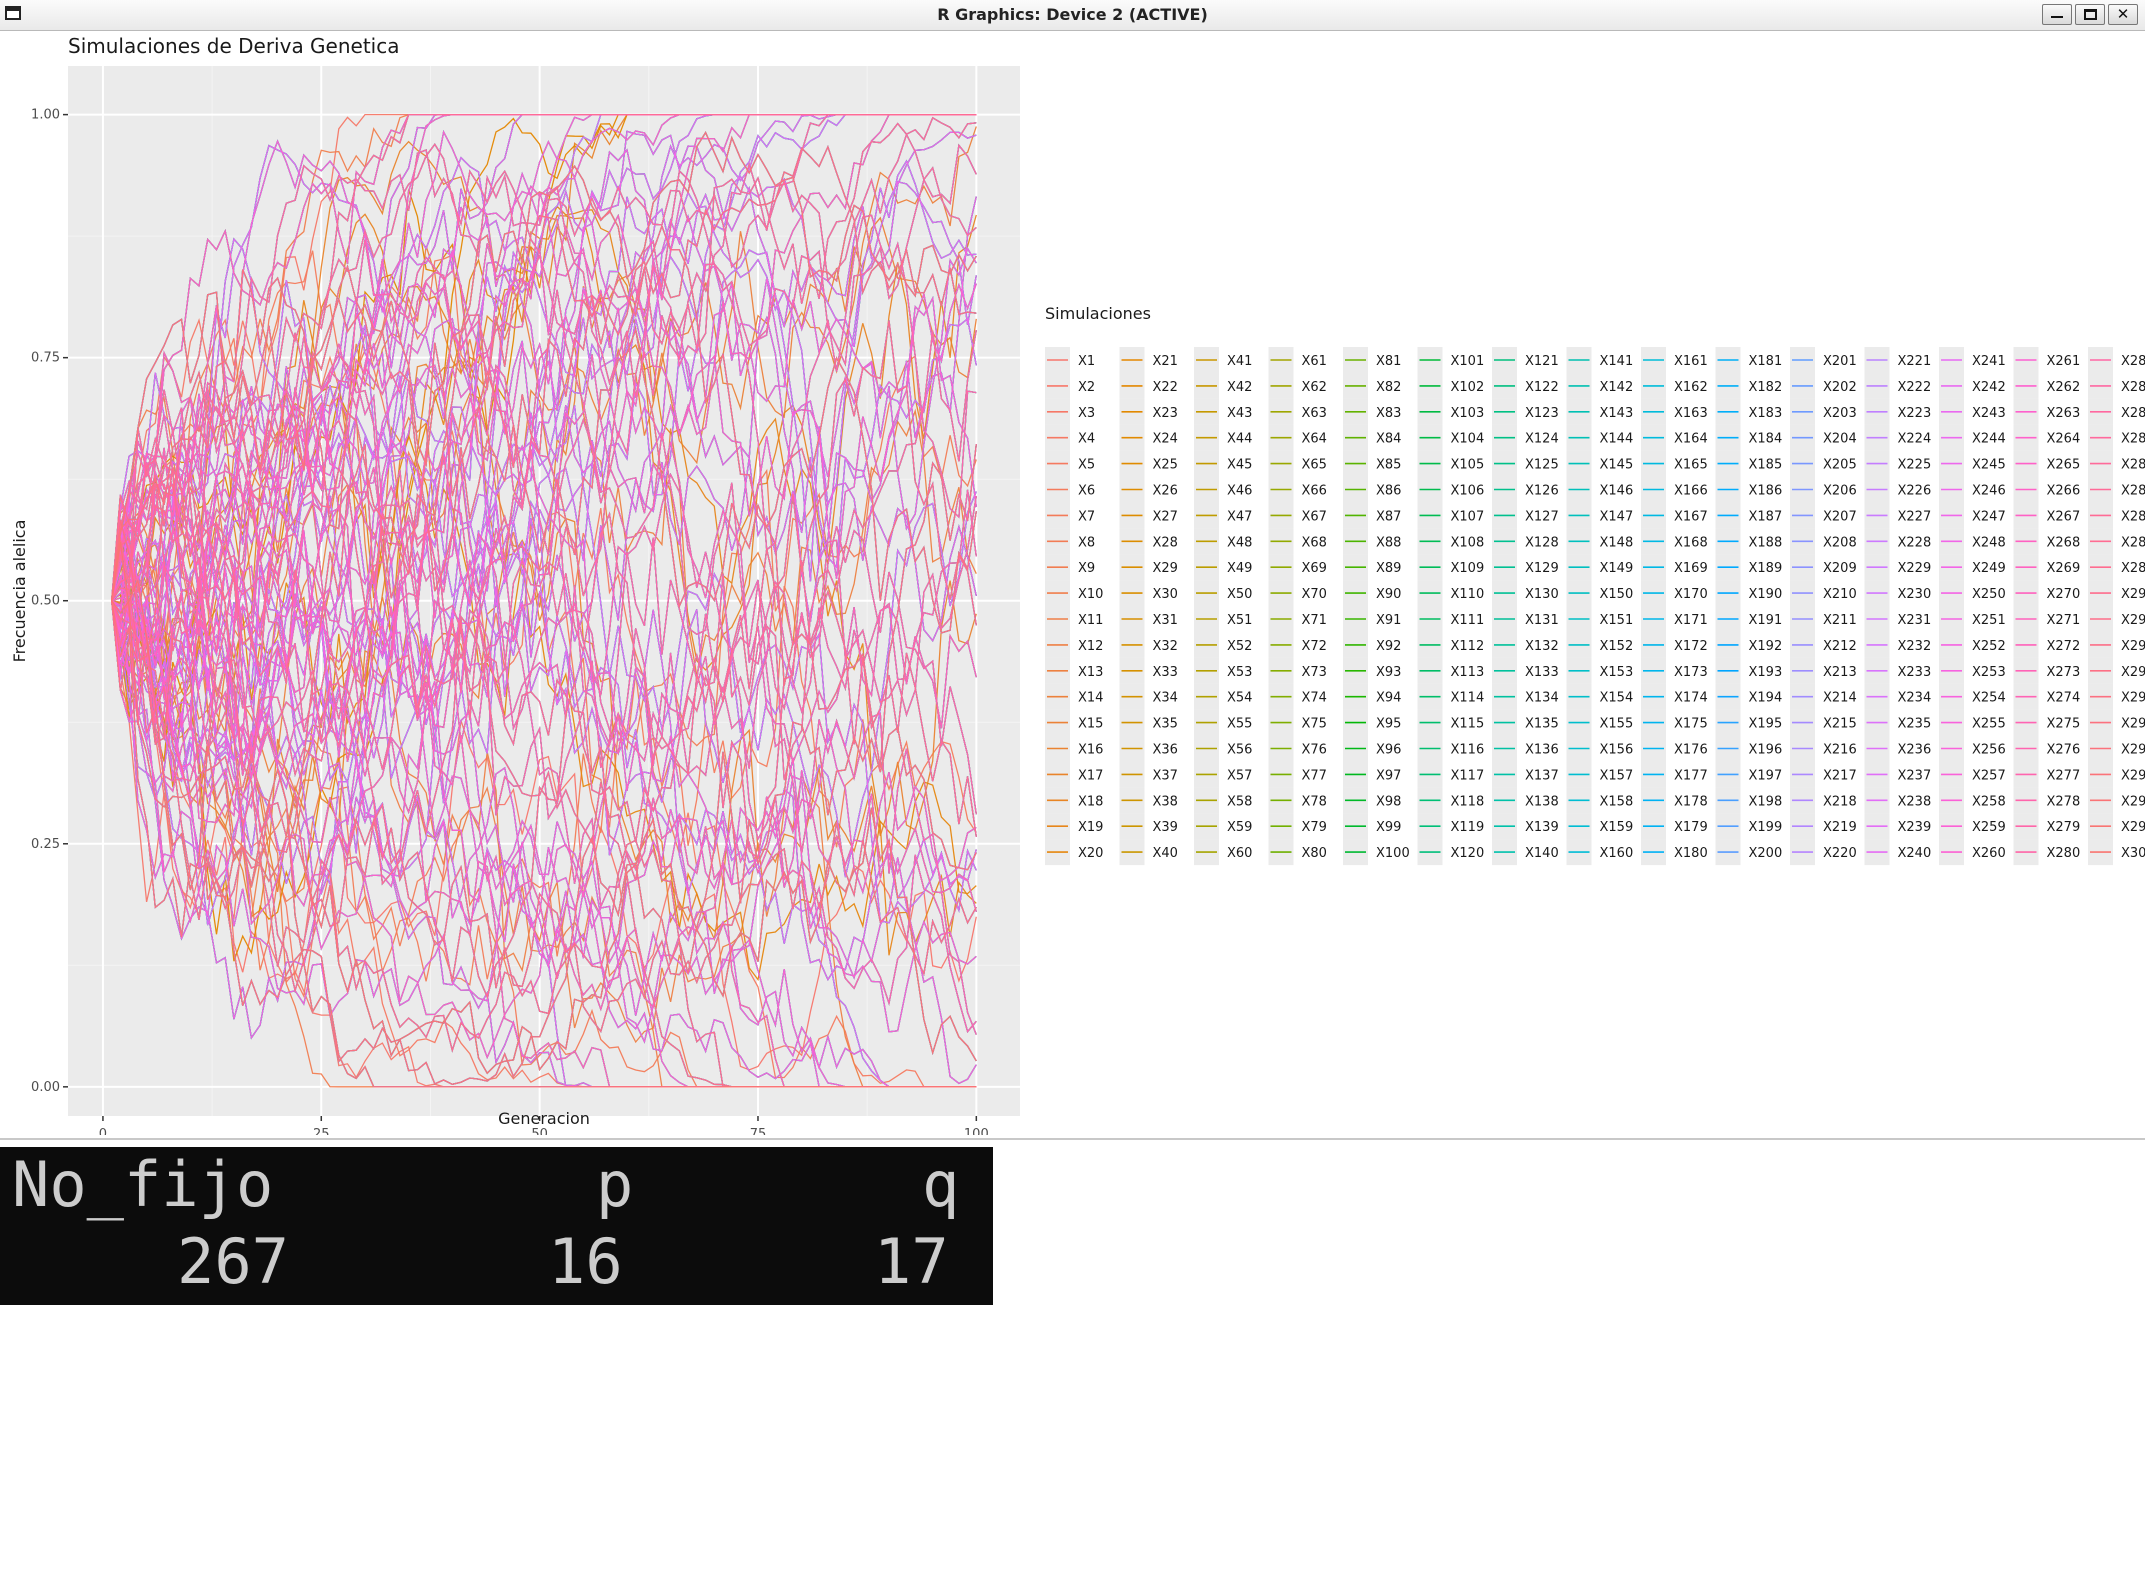  I want to click on legend-label: X276, so click(2064, 750).